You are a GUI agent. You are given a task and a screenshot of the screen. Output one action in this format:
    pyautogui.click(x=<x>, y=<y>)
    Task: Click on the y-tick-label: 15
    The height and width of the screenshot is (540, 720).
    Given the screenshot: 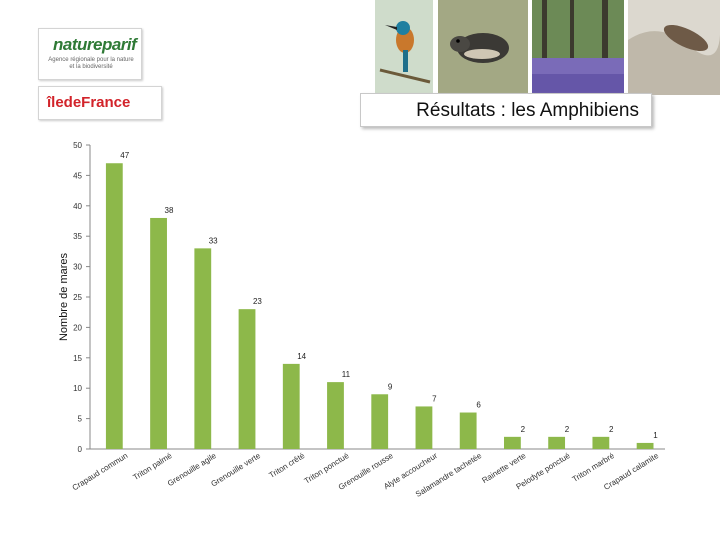 What is the action you would take?
    pyautogui.click(x=77, y=358)
    